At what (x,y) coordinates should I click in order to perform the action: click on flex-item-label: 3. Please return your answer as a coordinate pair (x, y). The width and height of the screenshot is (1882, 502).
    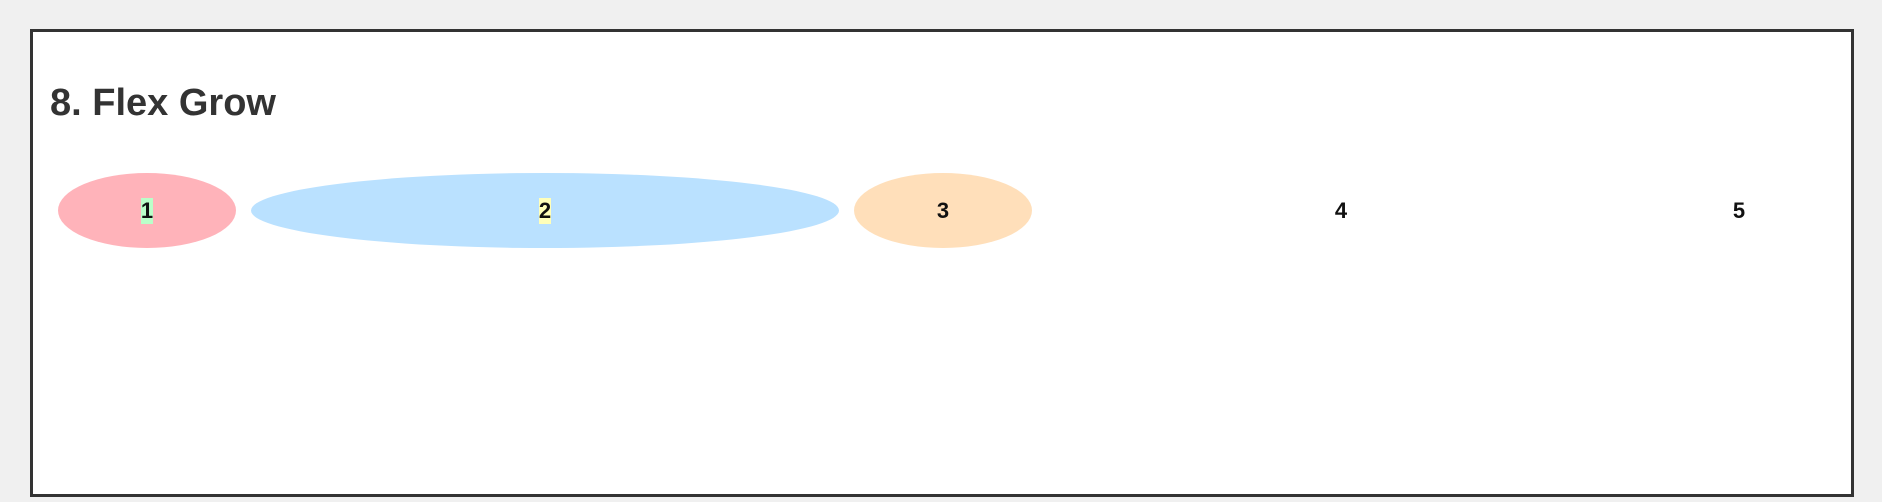
    Looking at the image, I should click on (943, 210).